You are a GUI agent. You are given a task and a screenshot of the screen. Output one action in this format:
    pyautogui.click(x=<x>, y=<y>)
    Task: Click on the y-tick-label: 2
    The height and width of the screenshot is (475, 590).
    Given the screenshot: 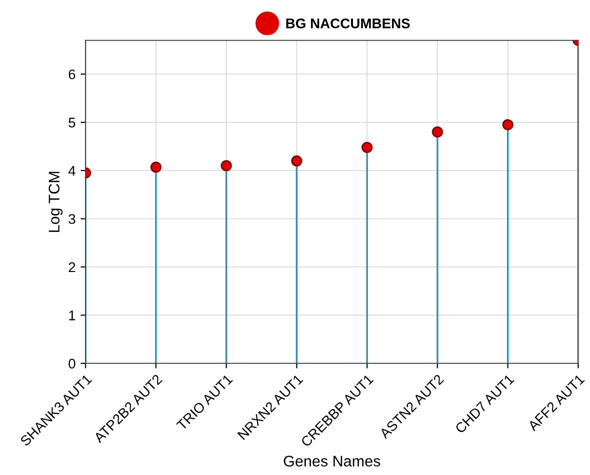 What is the action you would take?
    pyautogui.click(x=72, y=267)
    